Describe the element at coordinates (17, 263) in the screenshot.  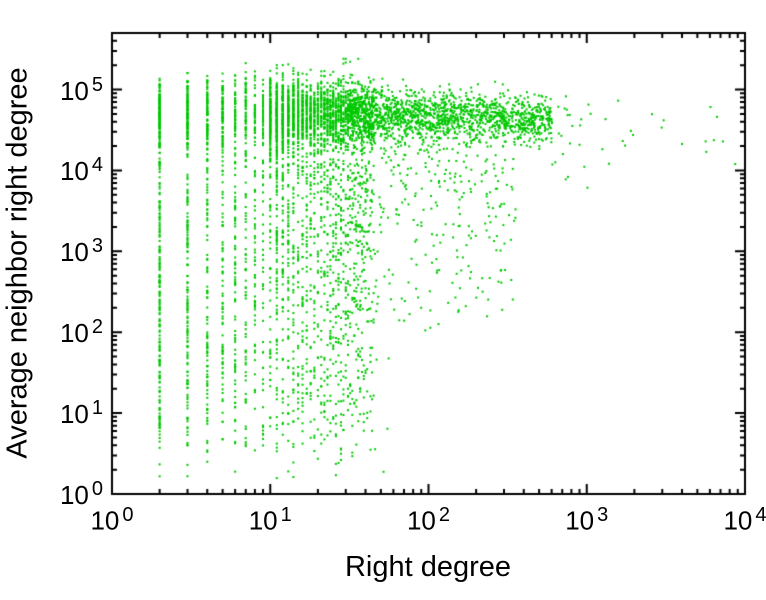
I see `y-axis-label: Average neighbor right degree` at that location.